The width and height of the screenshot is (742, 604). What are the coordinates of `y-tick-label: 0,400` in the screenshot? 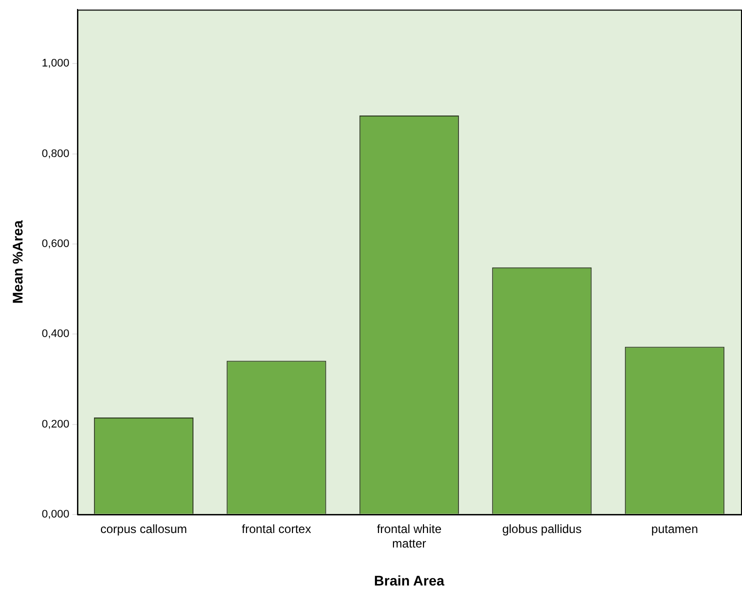 It's located at (56, 334).